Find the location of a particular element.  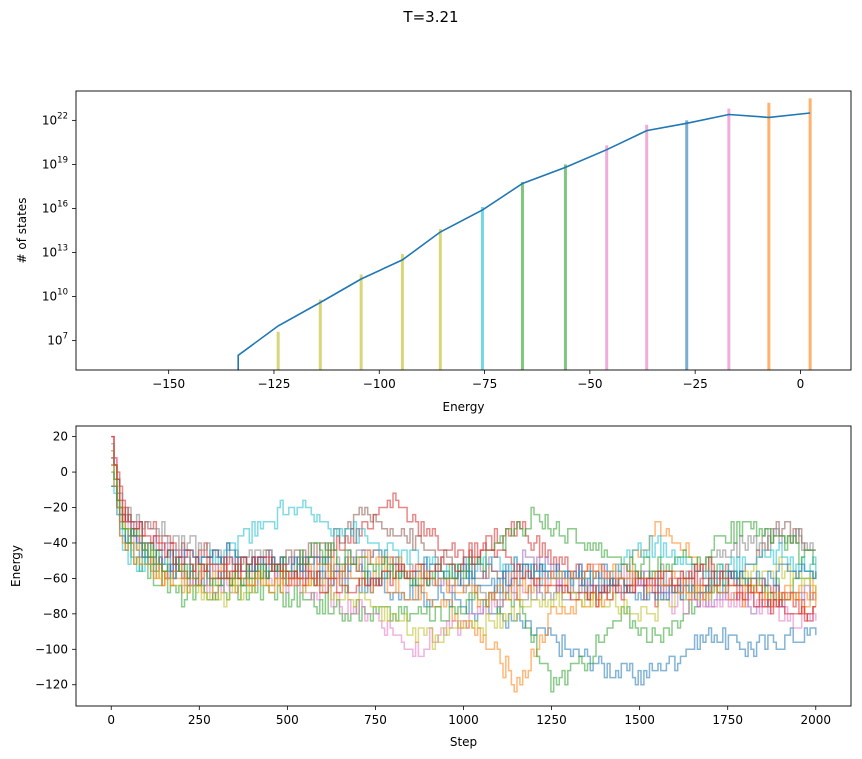

x-tick-label: 2000 is located at coordinates (815, 720).